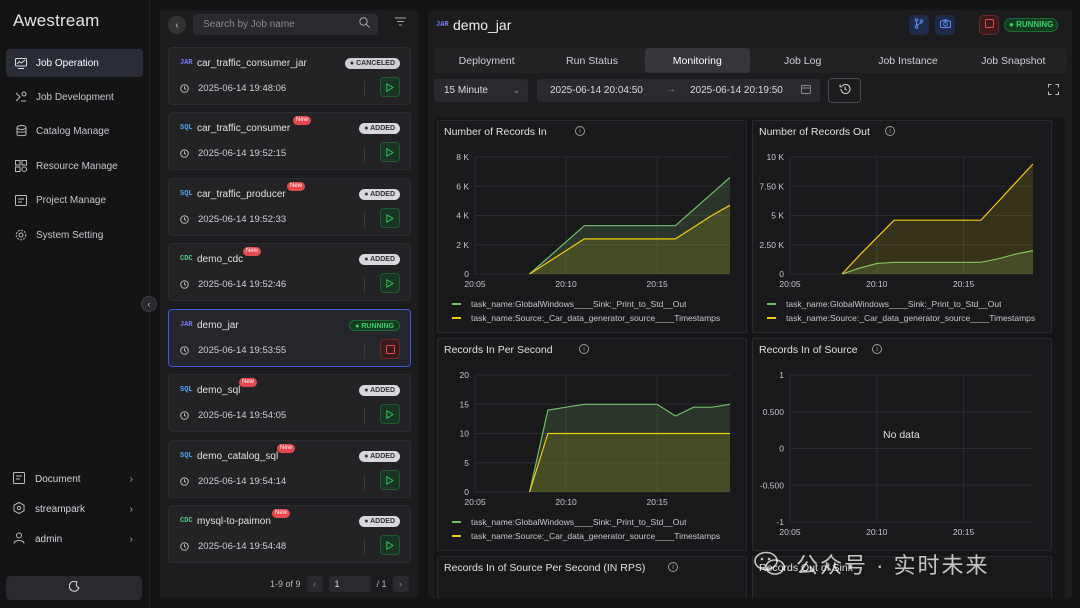  What do you see at coordinates (186, 521) in the screenshot?
I see `job-type-tag: CDC` at bounding box center [186, 521].